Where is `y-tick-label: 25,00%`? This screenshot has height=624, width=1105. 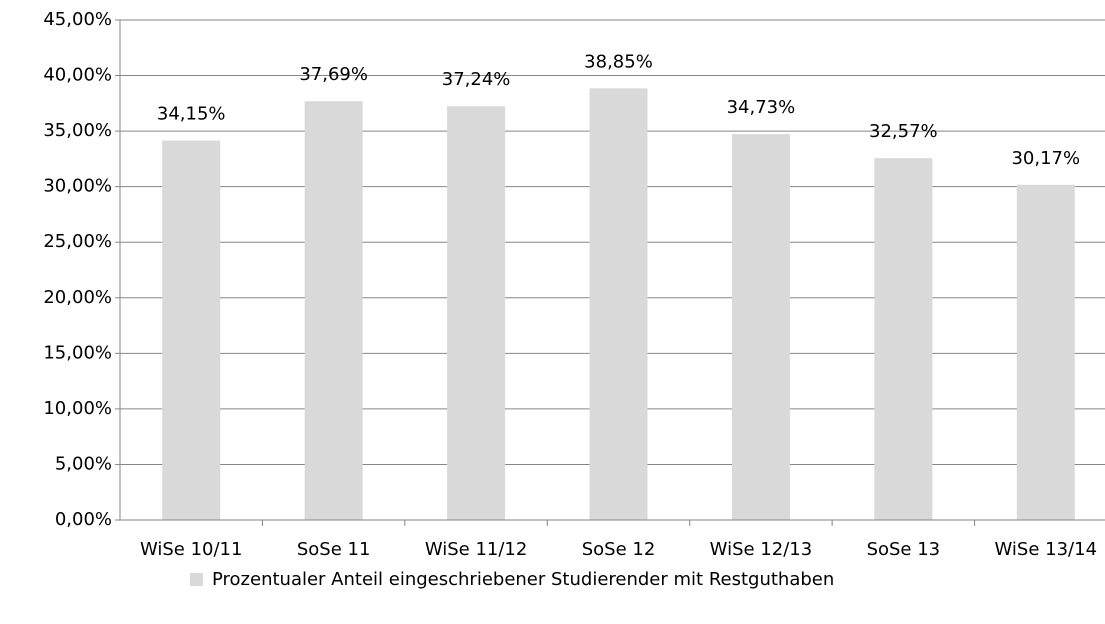 y-tick-label: 25,00% is located at coordinates (77, 241).